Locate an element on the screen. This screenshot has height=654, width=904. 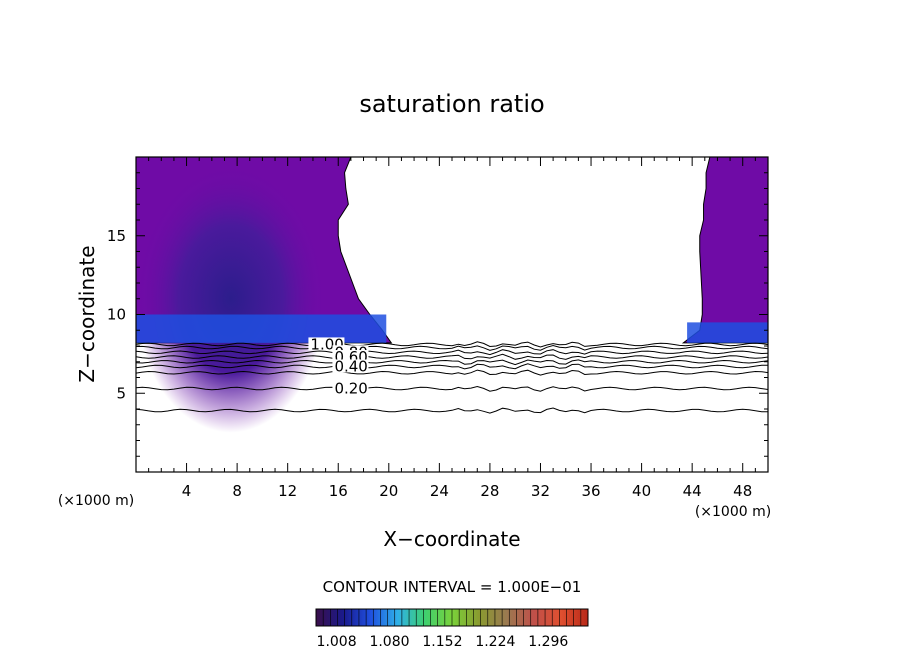
y-tick-label: 10 is located at coordinates (116, 315).